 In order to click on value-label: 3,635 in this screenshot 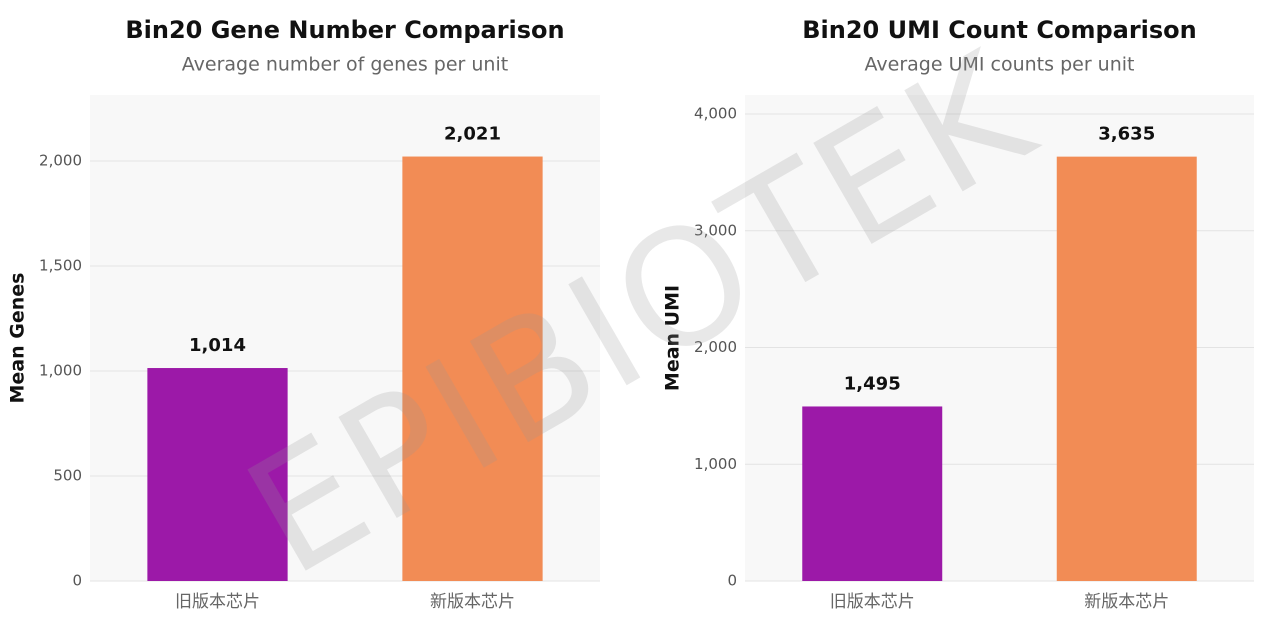, I will do `click(1126, 134)`.